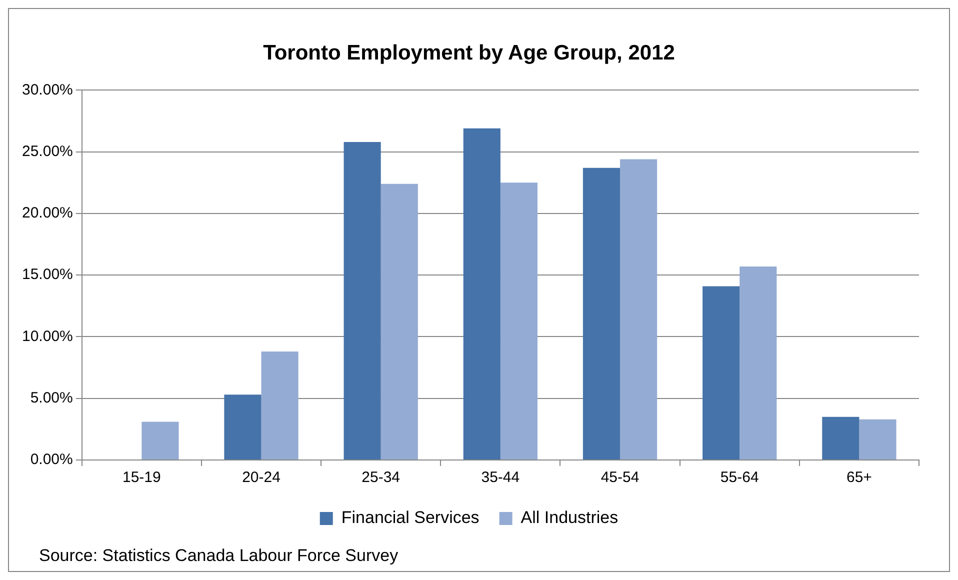  I want to click on y-tick-label: 20.00%, so click(47, 213).